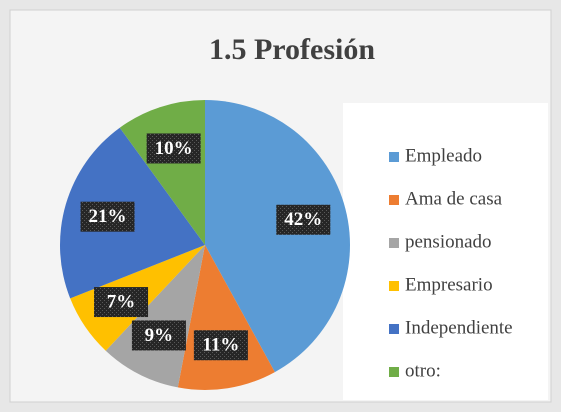 The image size is (561, 412). Describe the element at coordinates (449, 284) in the screenshot. I see `legend-label: Empresario` at that location.